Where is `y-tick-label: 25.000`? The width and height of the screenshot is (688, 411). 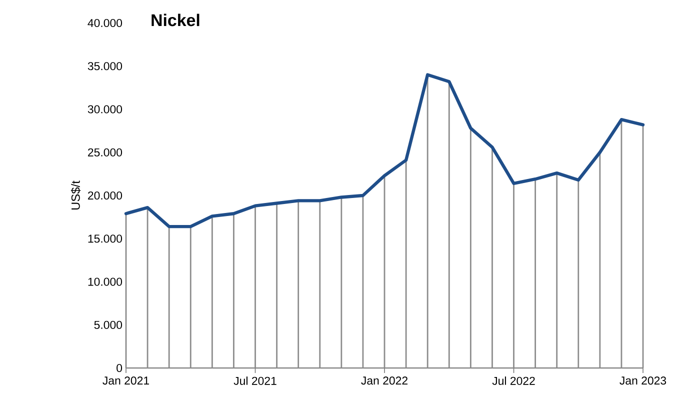 y-tick-label: 25.000 is located at coordinates (105, 152).